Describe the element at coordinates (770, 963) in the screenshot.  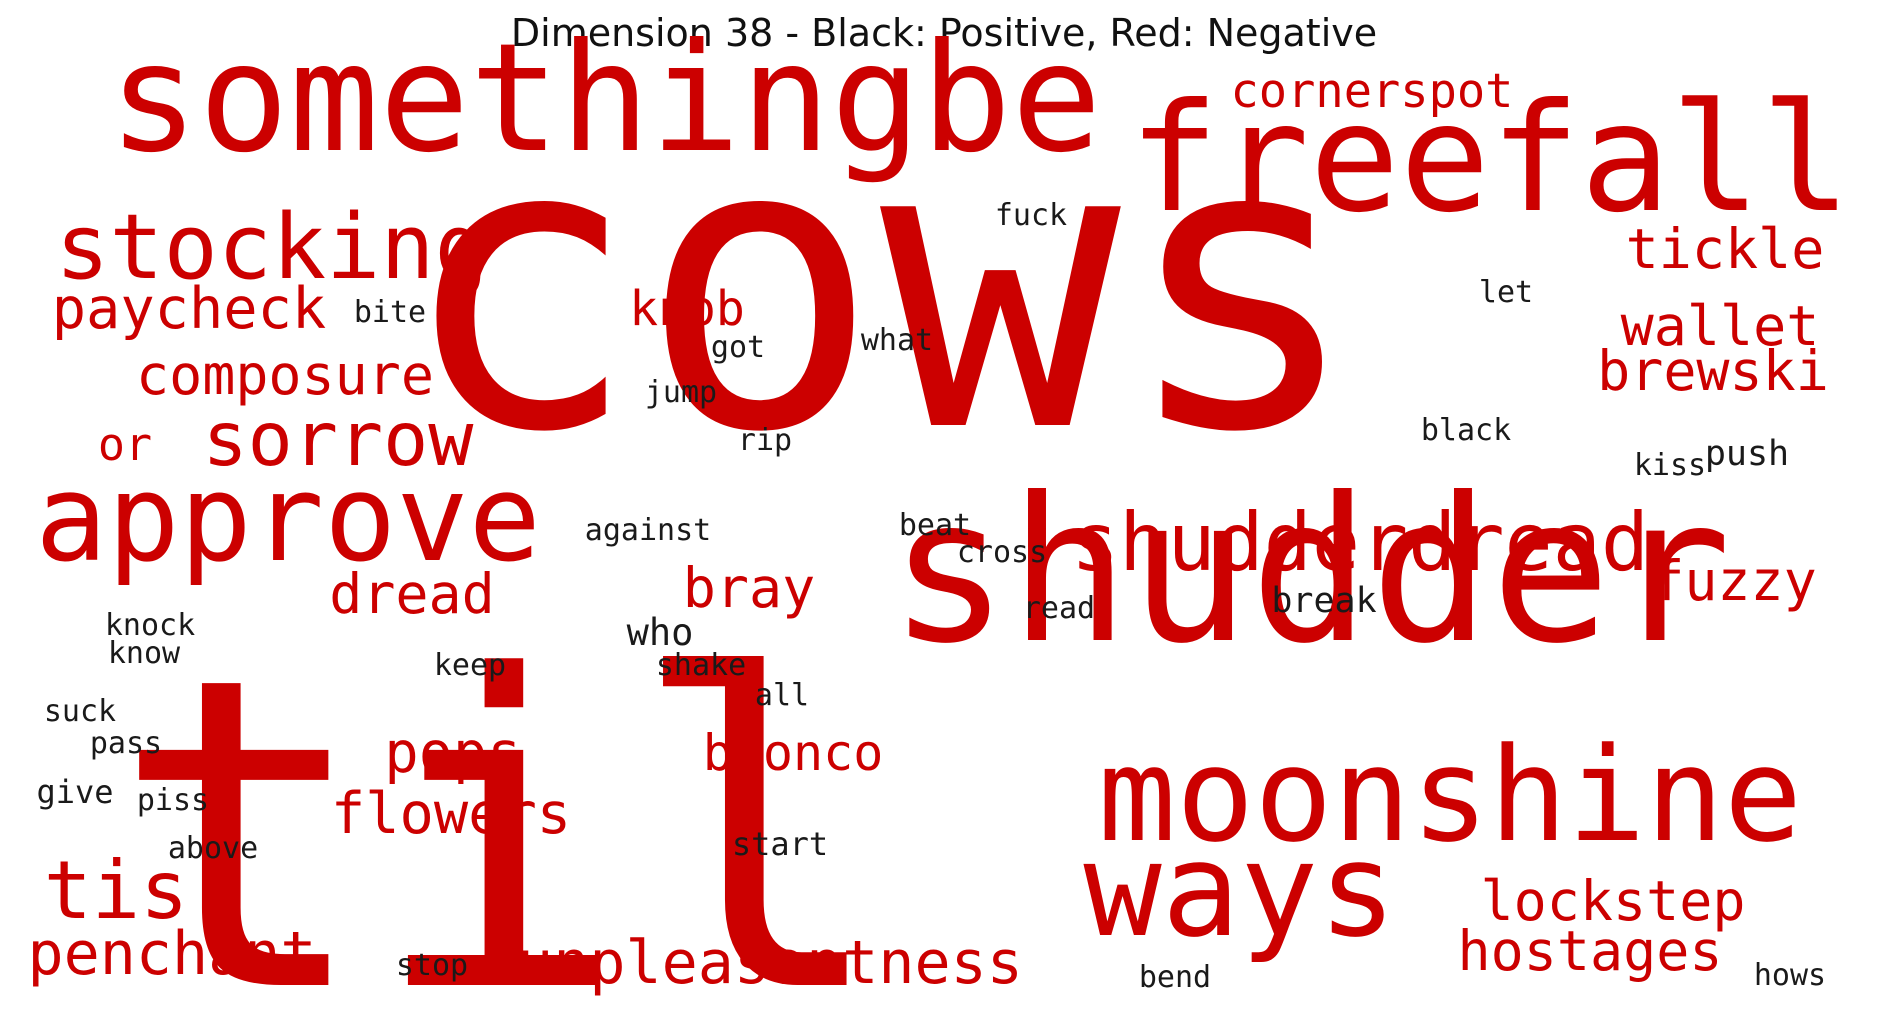
I see `word-unpleasantness: unpleasantness` at that location.